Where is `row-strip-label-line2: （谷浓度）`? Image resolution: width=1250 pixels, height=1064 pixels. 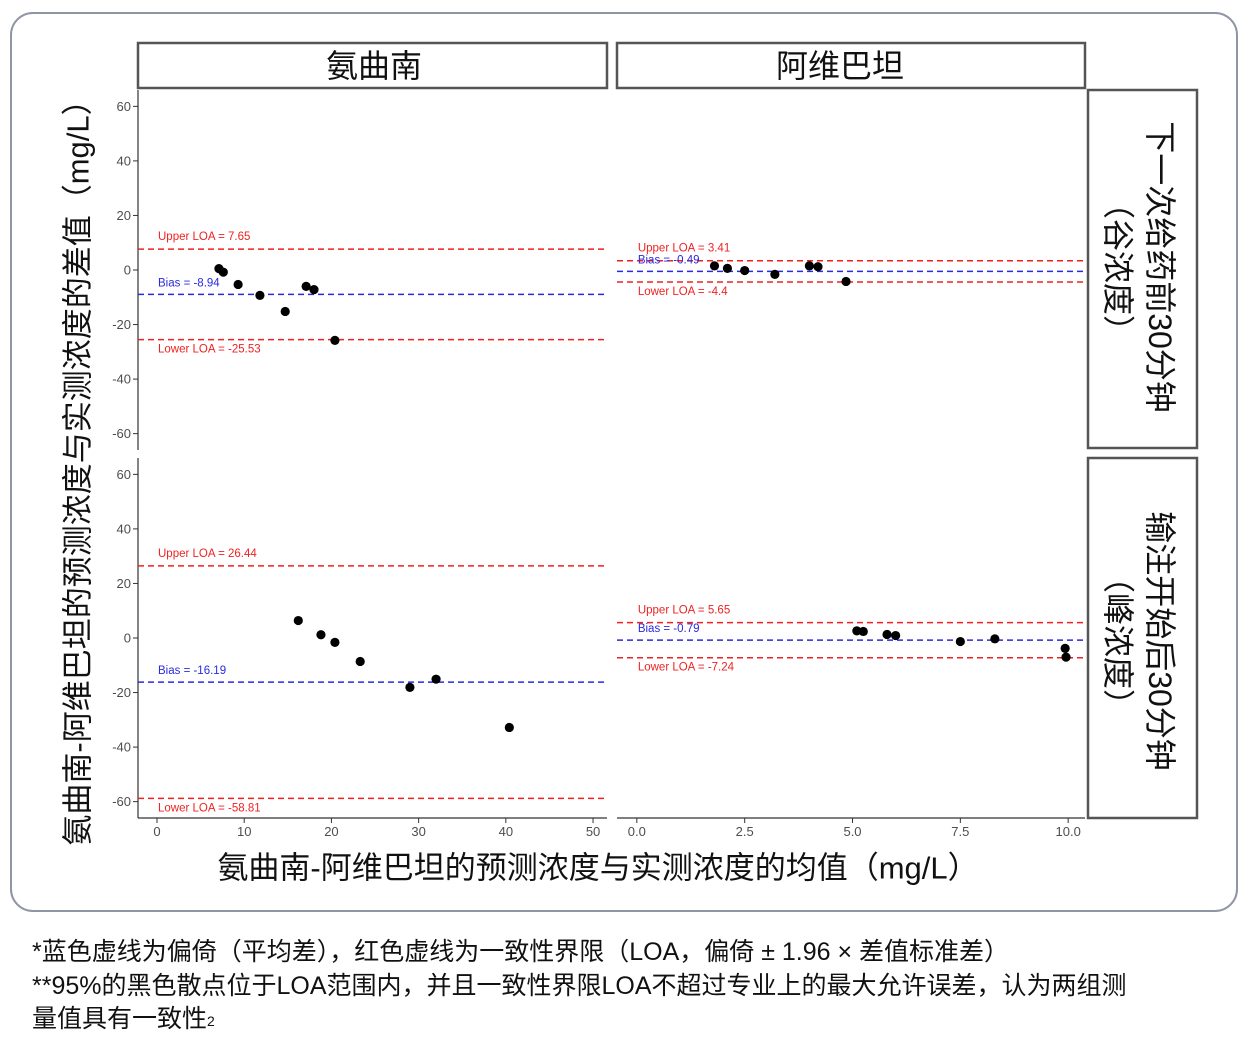
row-strip-label-line2: （谷浓度） is located at coordinates (1118, 267).